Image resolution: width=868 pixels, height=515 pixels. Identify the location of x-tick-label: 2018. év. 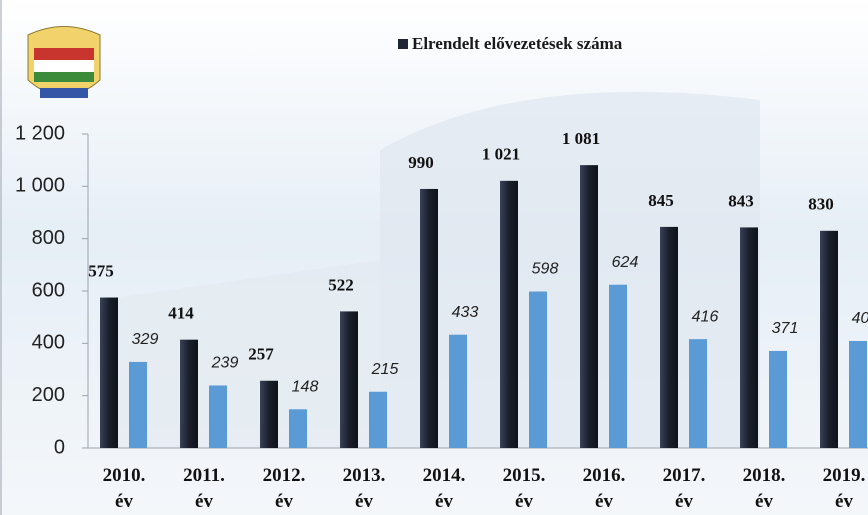
(764, 488).